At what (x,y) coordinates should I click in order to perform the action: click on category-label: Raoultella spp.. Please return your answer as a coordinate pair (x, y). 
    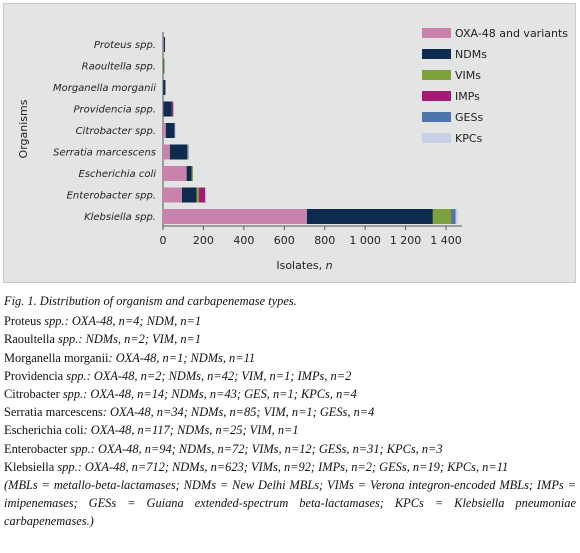
    Looking at the image, I should click on (119, 67).